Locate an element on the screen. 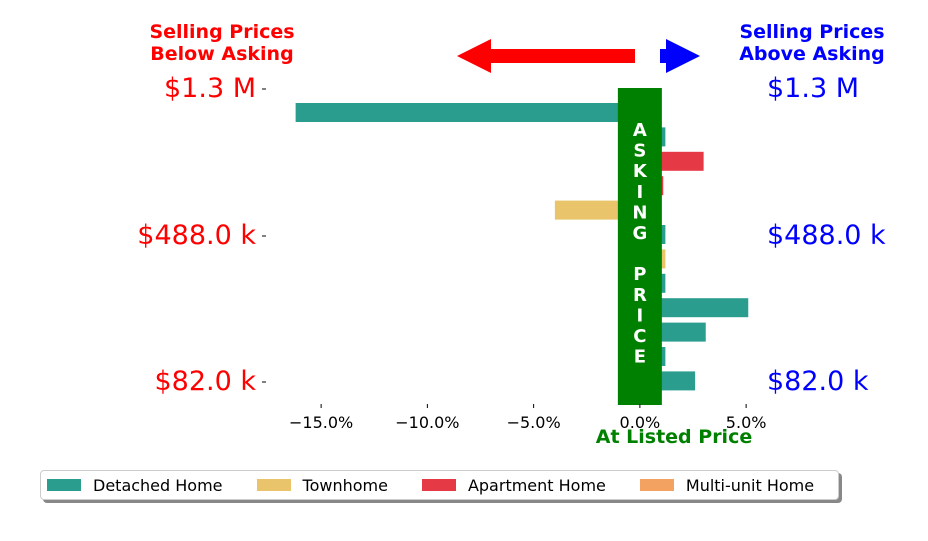  right-price-label-bottom: $82.0 k is located at coordinates (818, 381).